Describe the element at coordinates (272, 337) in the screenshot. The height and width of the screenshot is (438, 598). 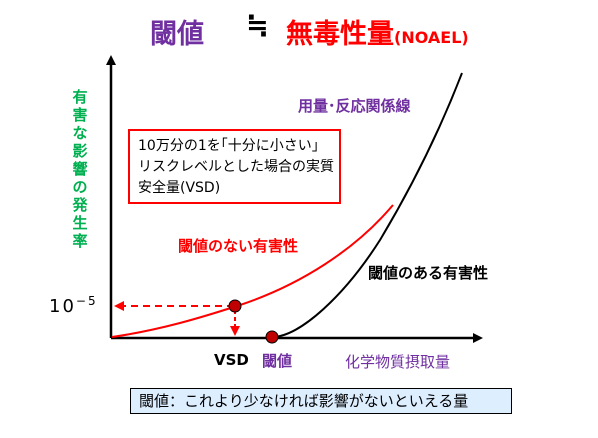
I see `threshold-point` at that location.